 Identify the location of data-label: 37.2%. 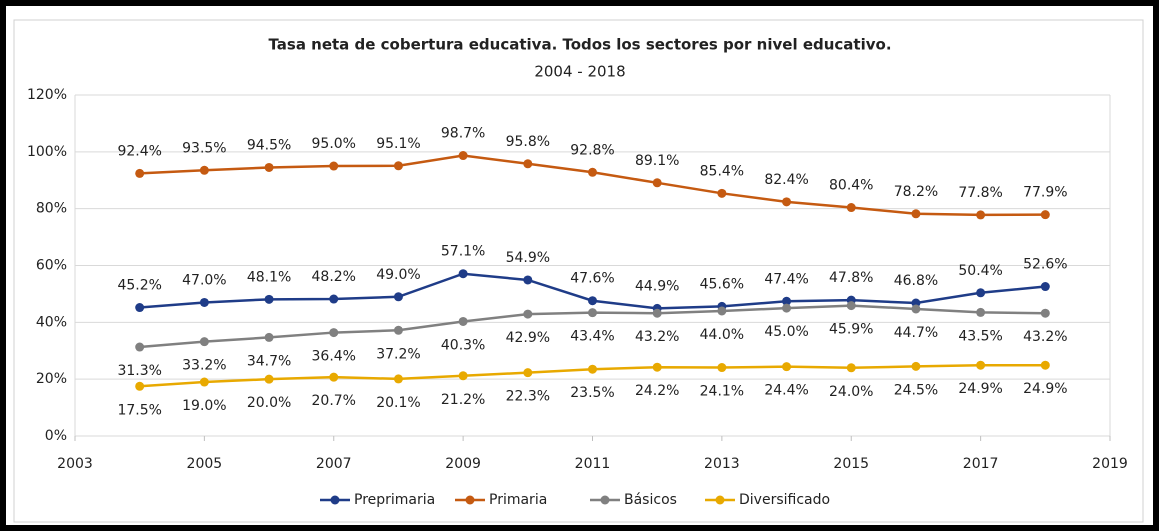
(398, 354).